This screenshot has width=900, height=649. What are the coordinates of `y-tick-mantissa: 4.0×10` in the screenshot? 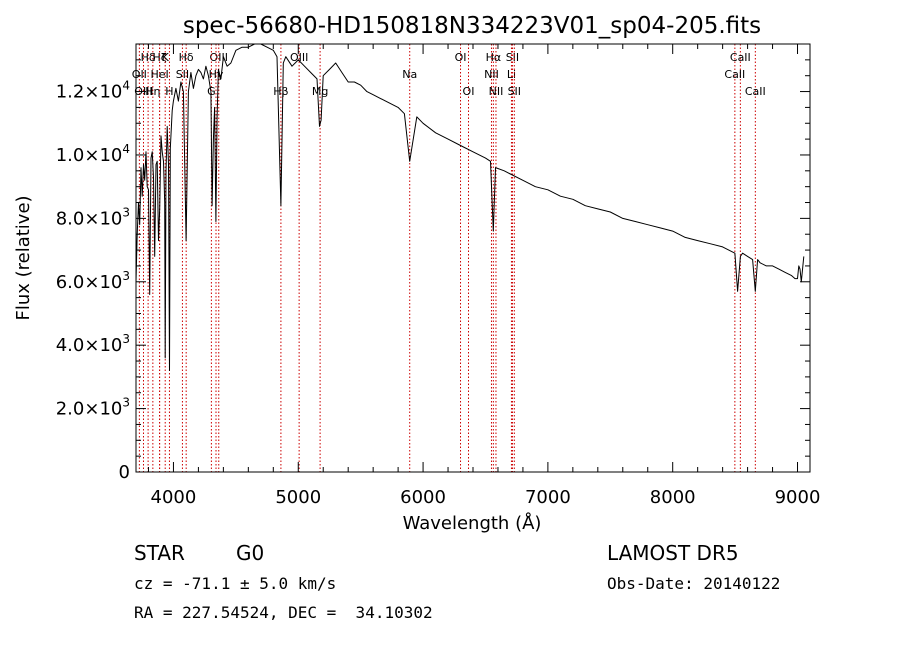 It's located at (89, 345).